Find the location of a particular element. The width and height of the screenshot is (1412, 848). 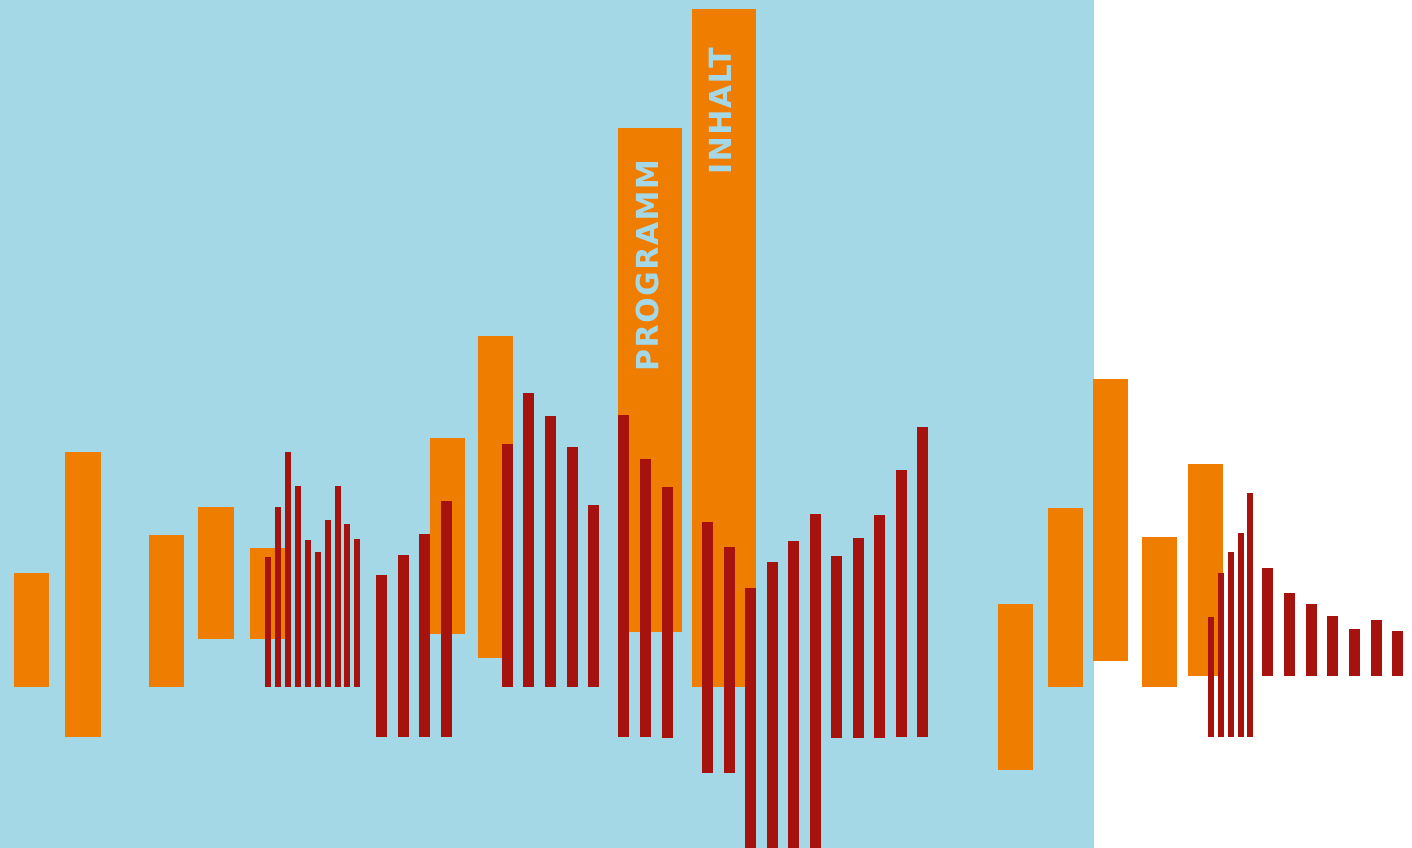

nav-link-inhalt: INHALT is located at coordinates (722, 110).